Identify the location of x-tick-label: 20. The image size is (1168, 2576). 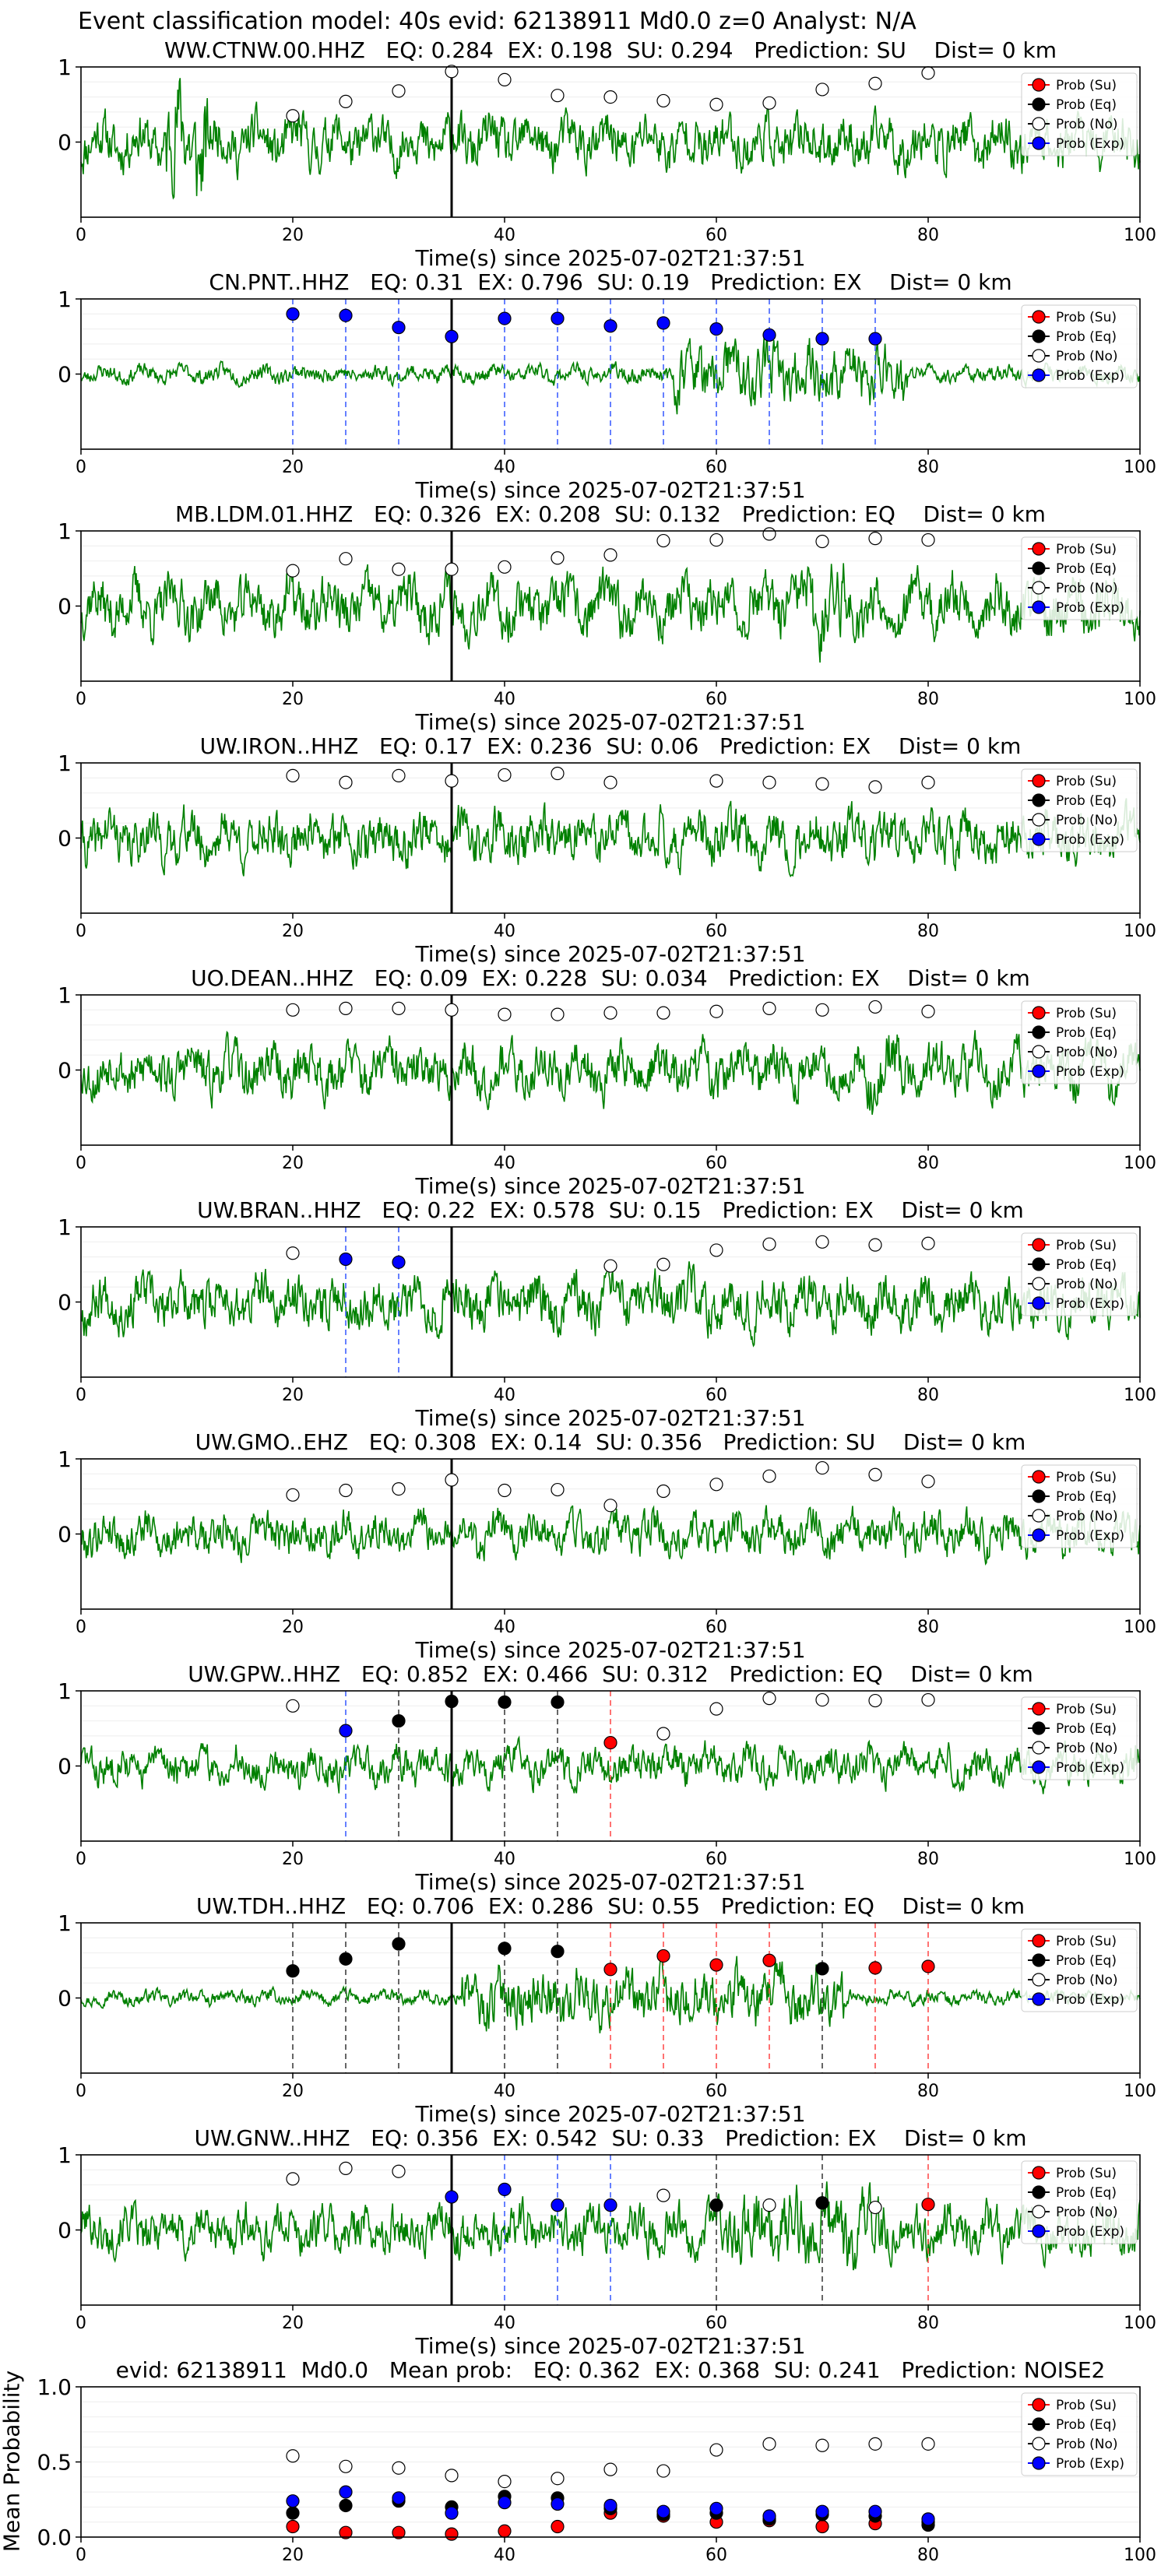
(293, 235).